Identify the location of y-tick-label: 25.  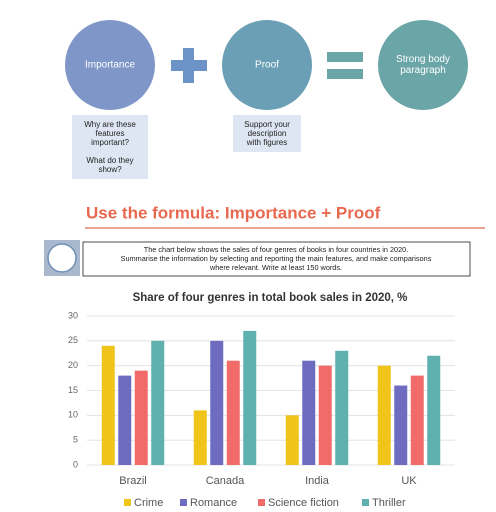
(73, 340).